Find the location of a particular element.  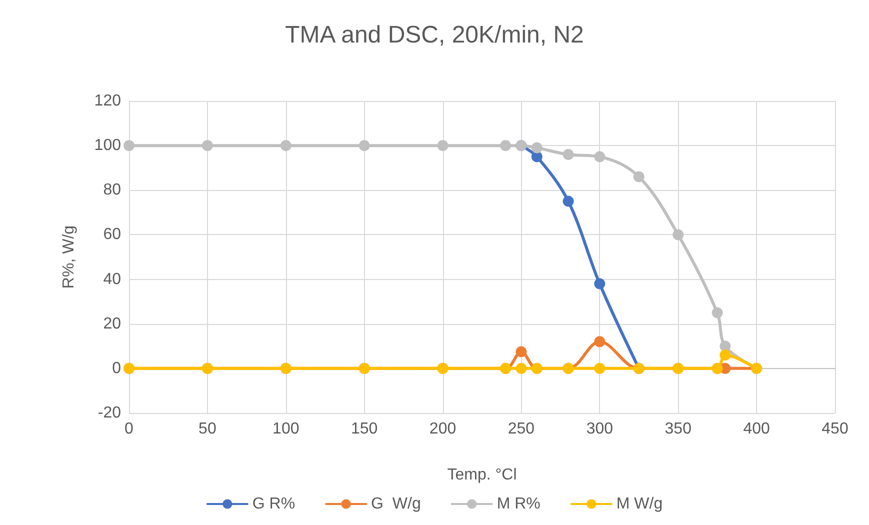

x-tick-label: 150 is located at coordinates (364, 429).